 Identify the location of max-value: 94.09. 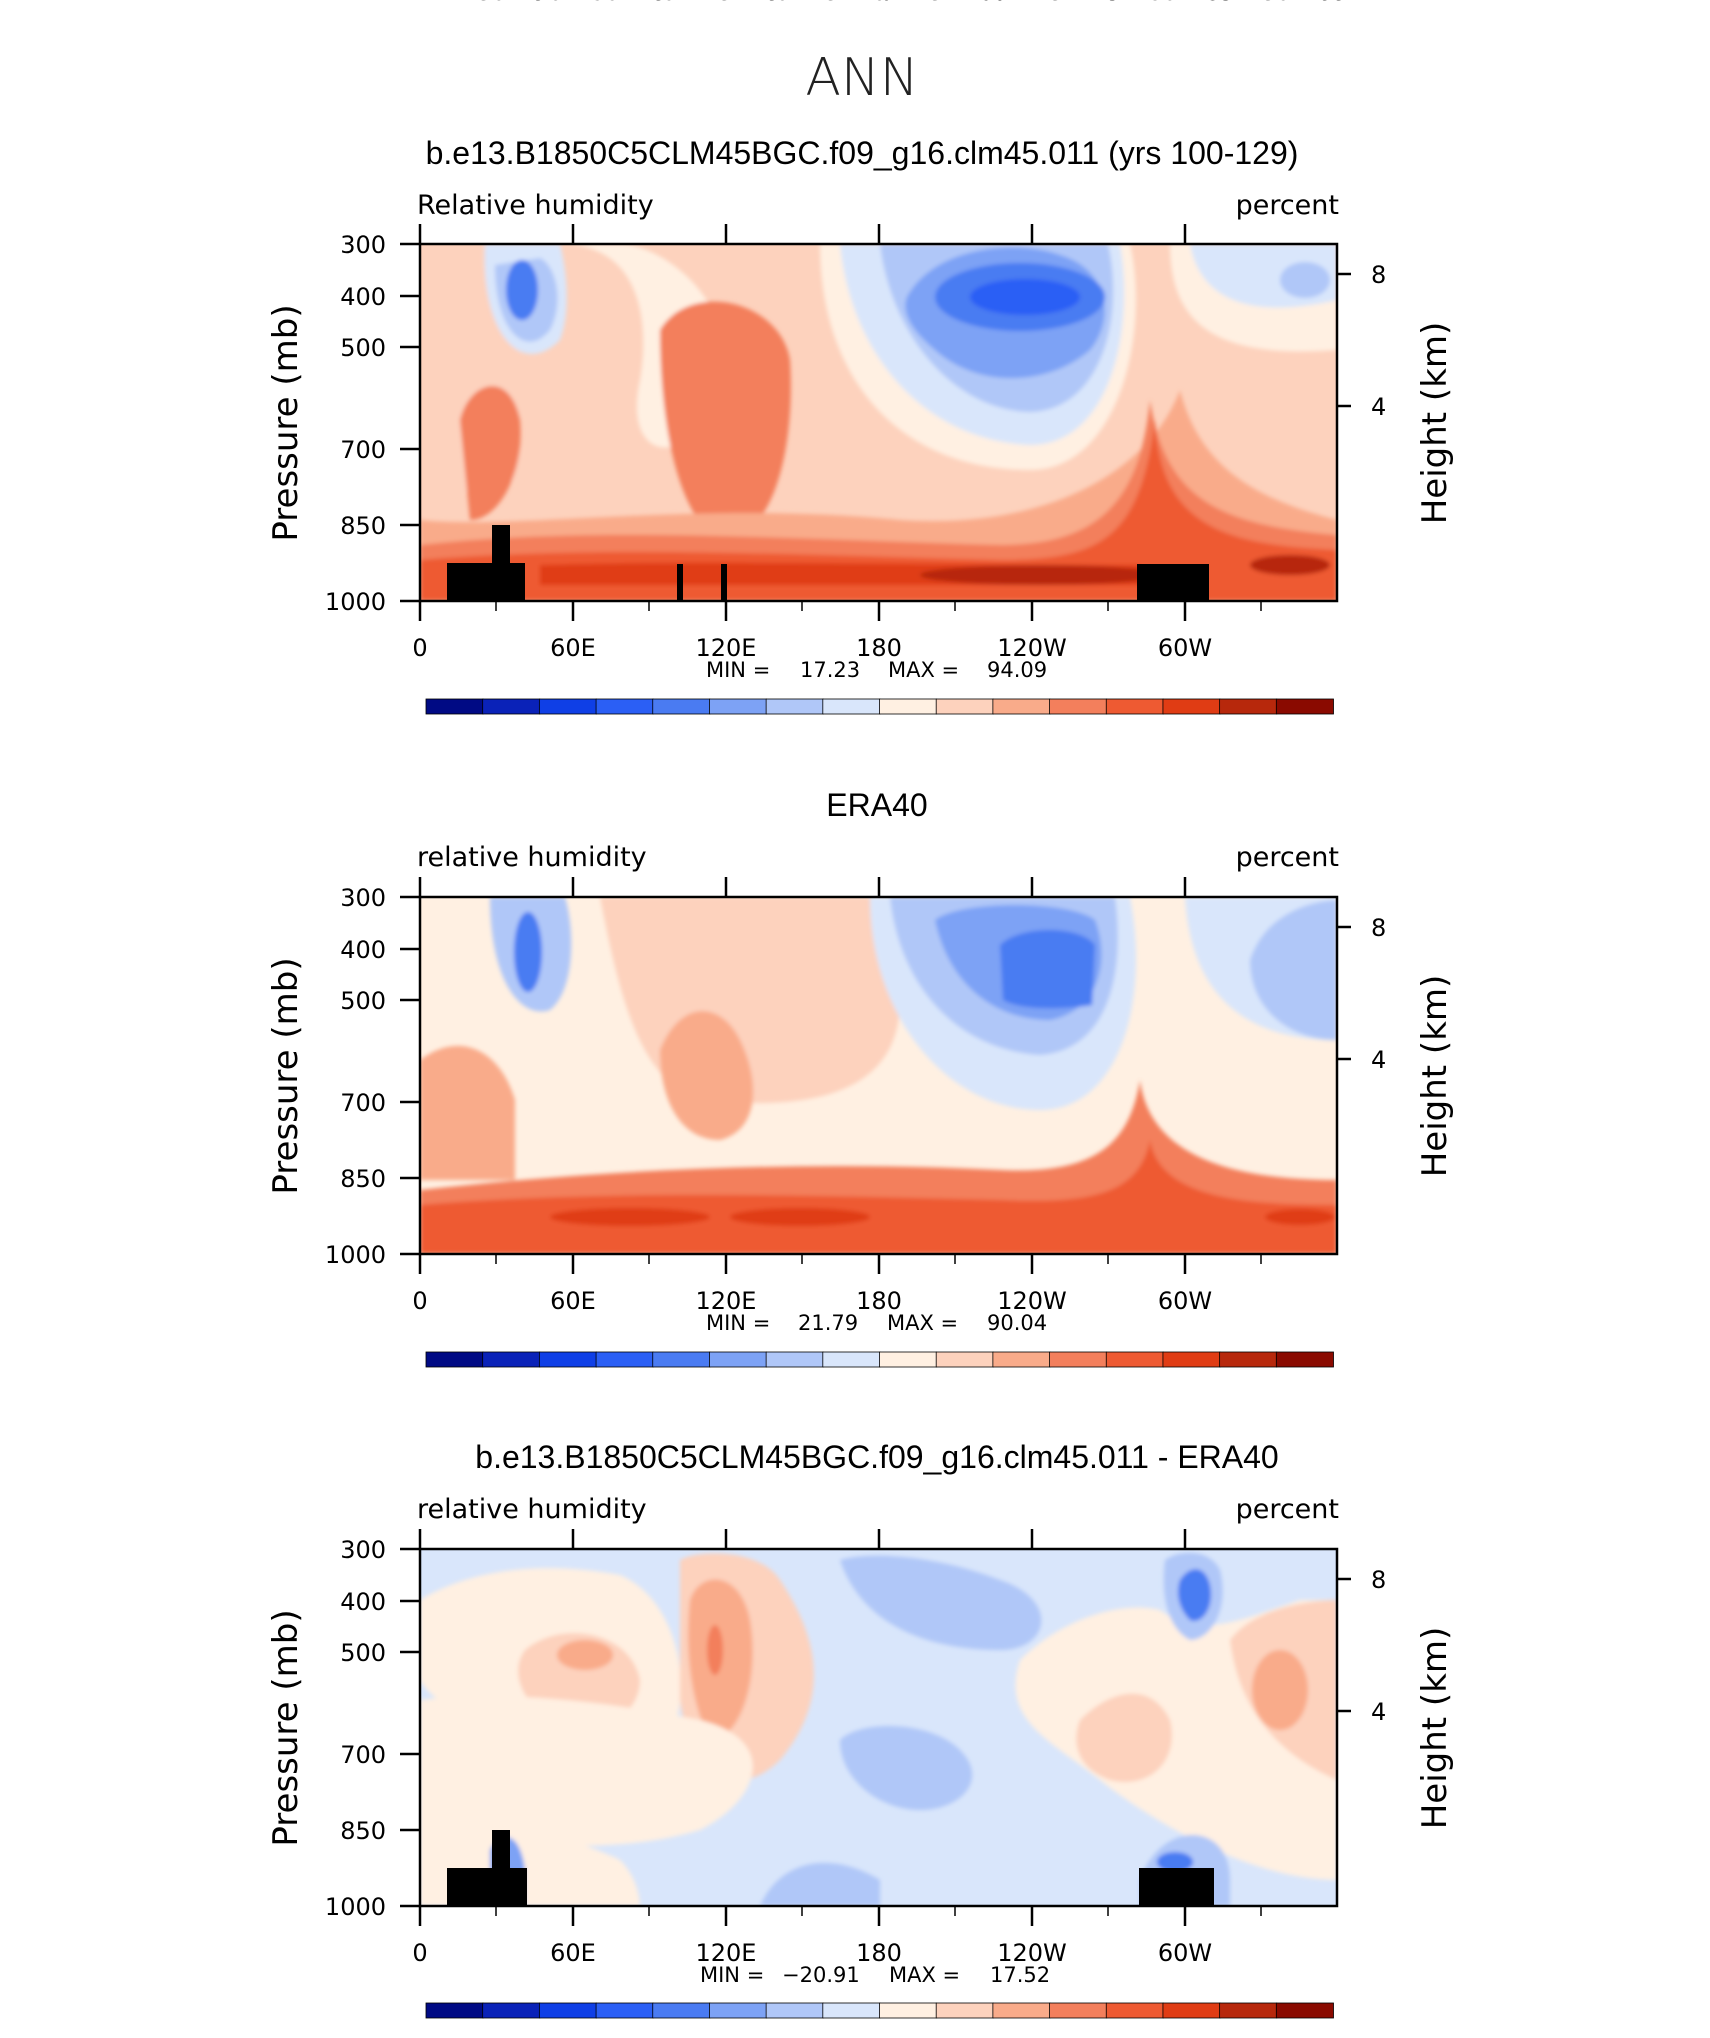
(1017, 670).